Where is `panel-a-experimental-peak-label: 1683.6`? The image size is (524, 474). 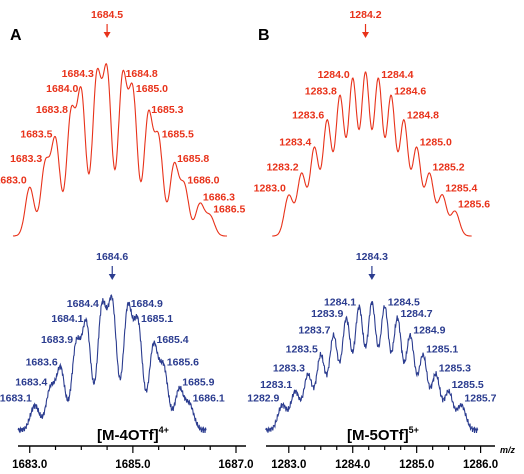
panel-a-experimental-peak-label: 1683.6 is located at coordinates (42, 362).